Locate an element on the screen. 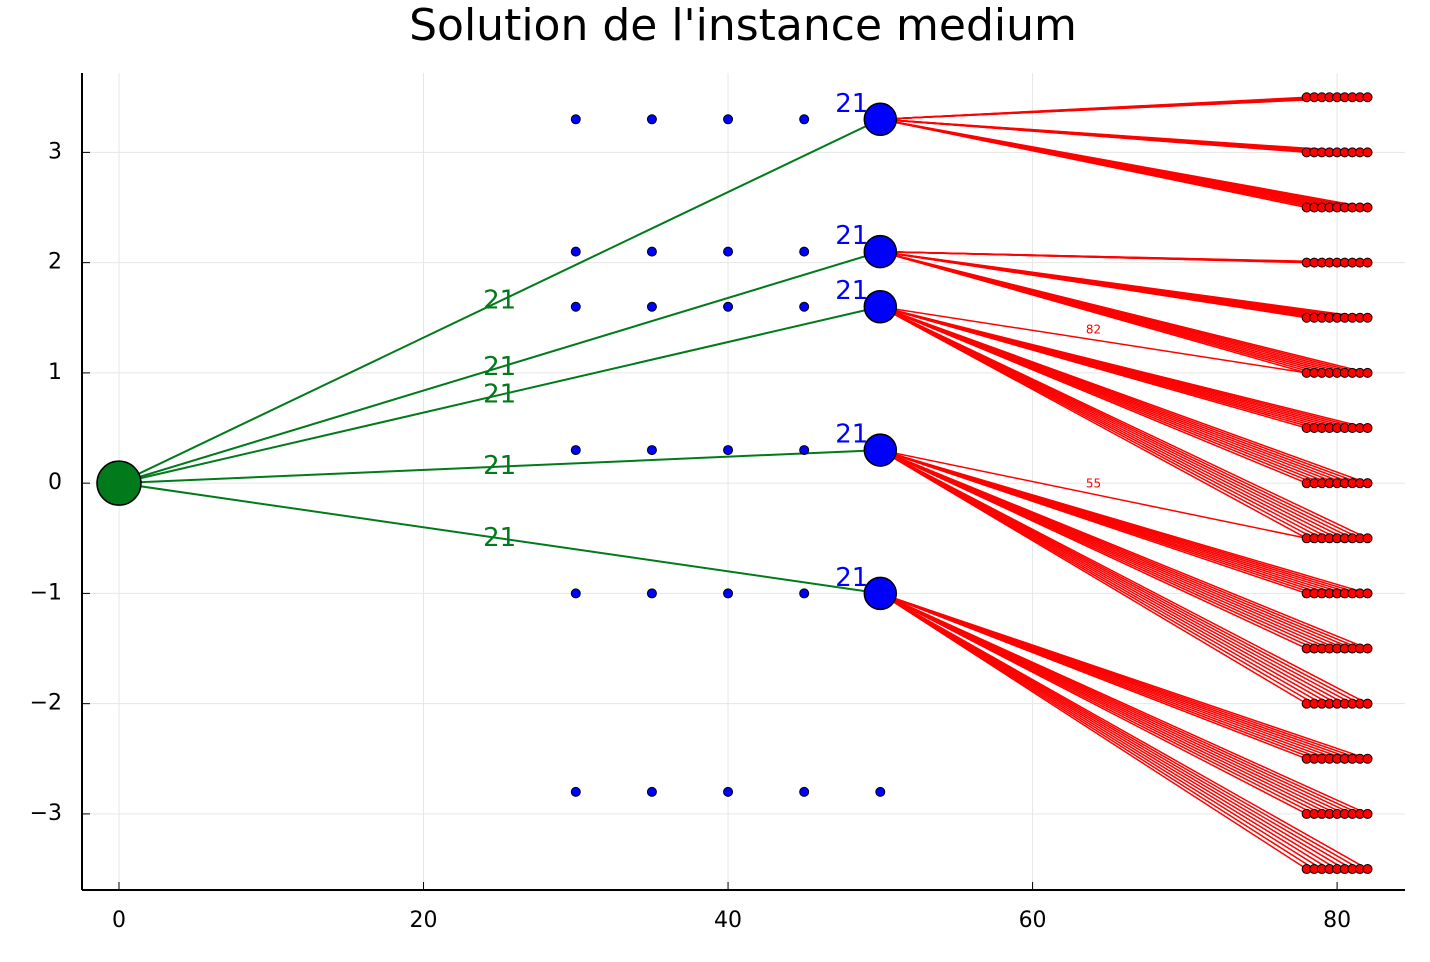 The width and height of the screenshot is (1430, 962). x-tick-label: 20 is located at coordinates (424, 920).